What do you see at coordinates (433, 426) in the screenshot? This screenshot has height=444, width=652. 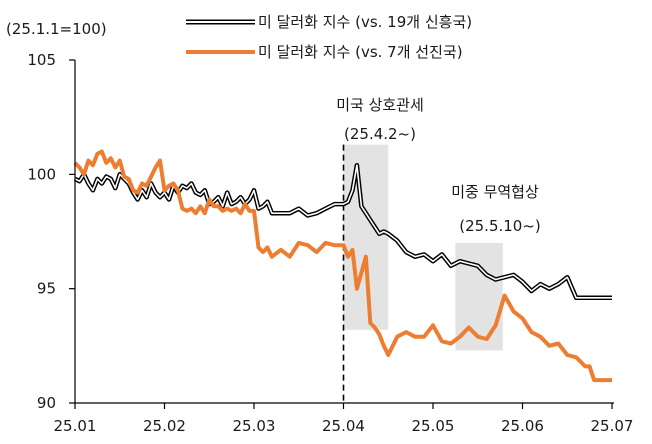 I see `x-tick-label: 25.05` at bounding box center [433, 426].